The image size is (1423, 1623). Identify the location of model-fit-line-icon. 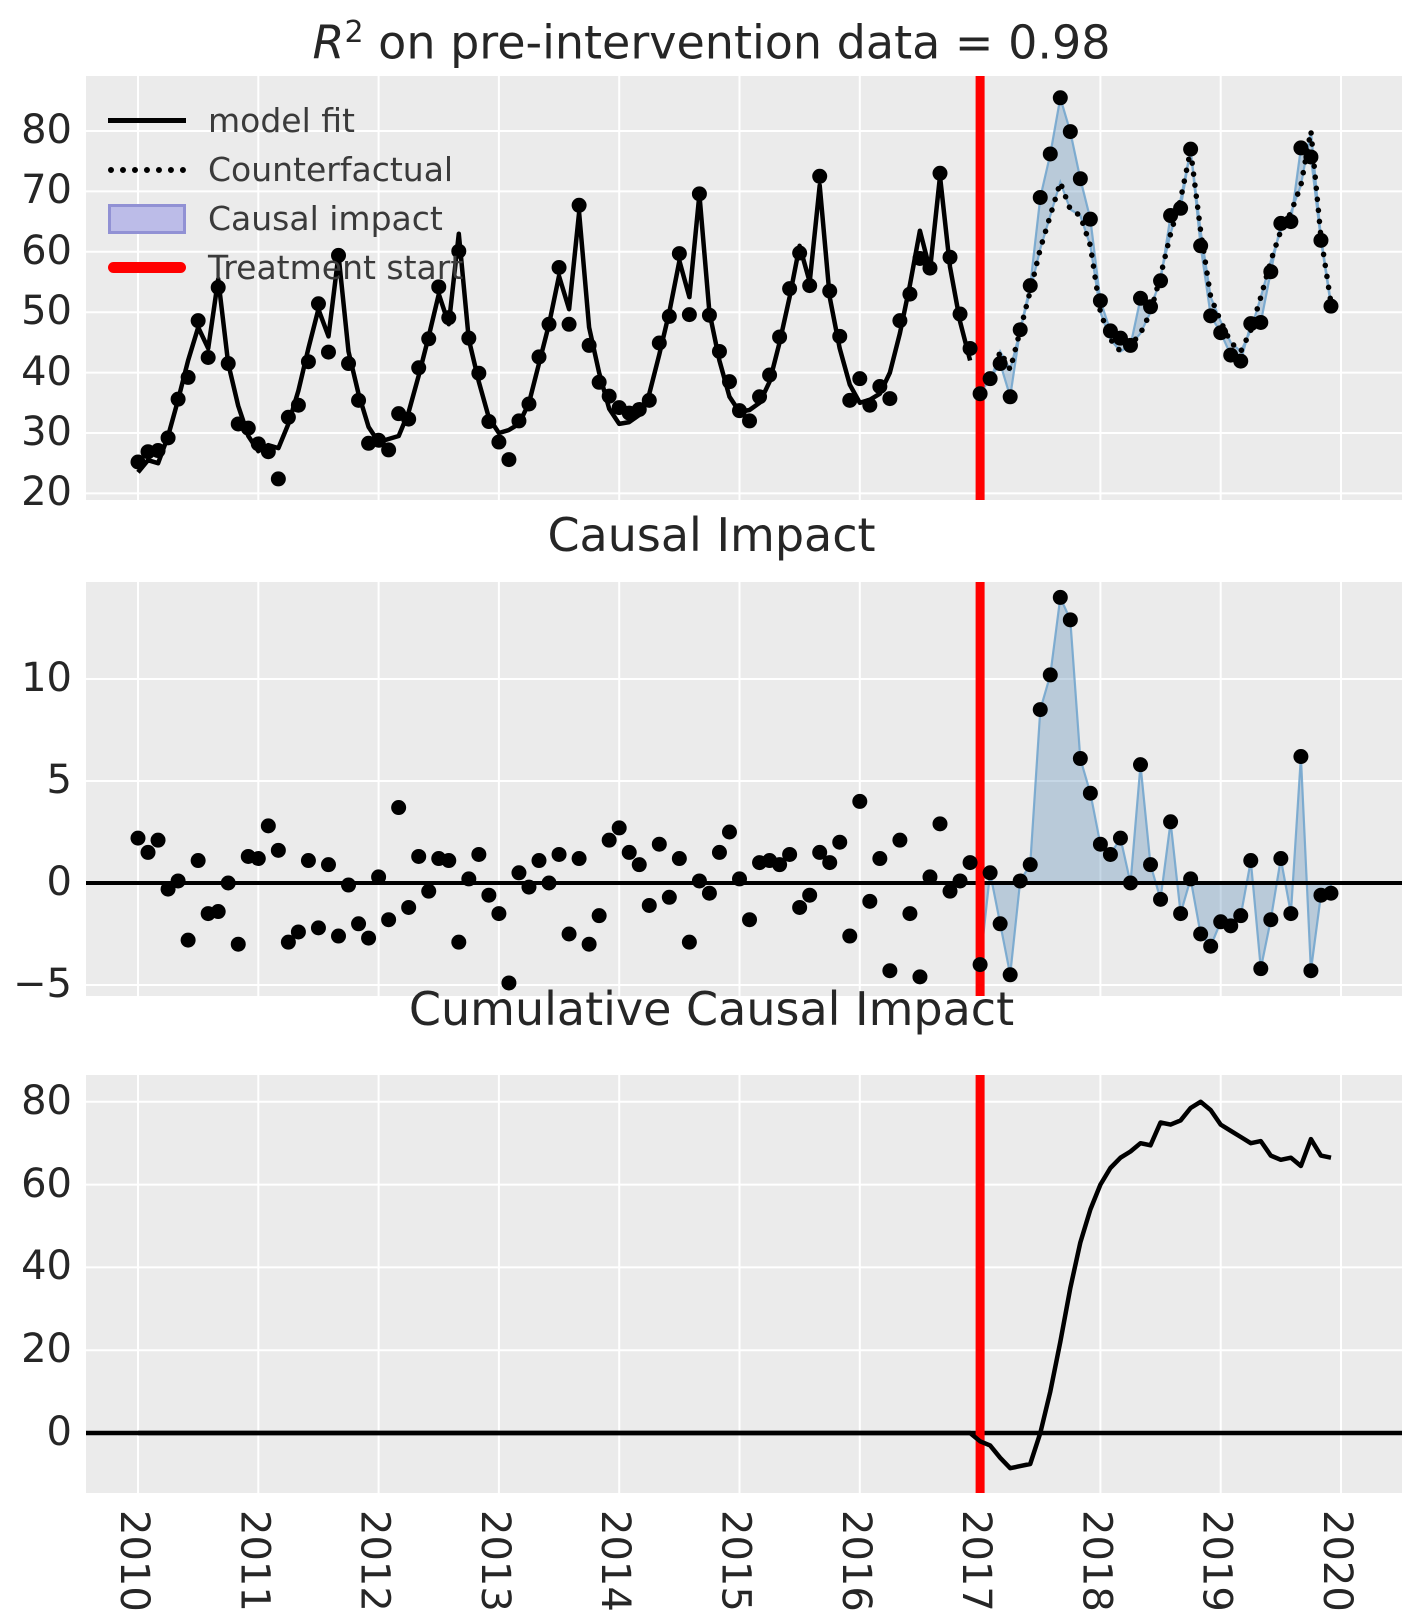
(147, 120).